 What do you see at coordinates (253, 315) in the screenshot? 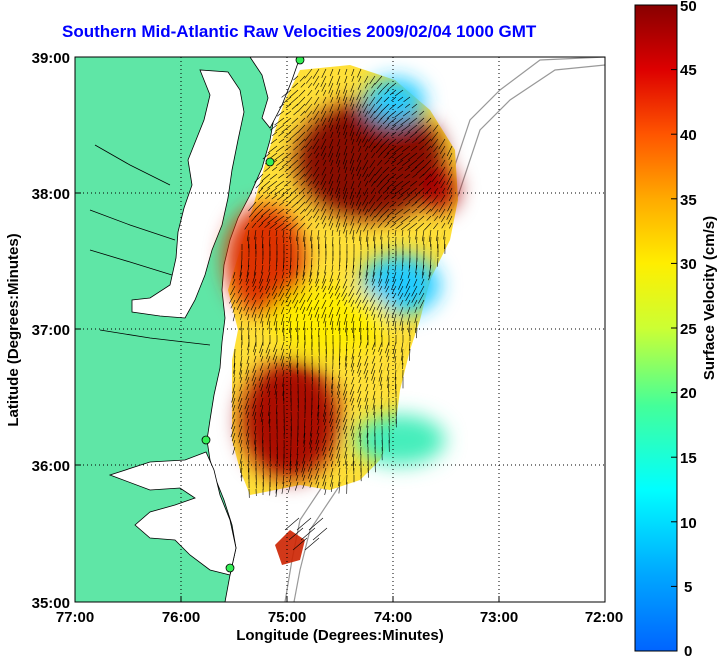
I see `station-markers` at bounding box center [253, 315].